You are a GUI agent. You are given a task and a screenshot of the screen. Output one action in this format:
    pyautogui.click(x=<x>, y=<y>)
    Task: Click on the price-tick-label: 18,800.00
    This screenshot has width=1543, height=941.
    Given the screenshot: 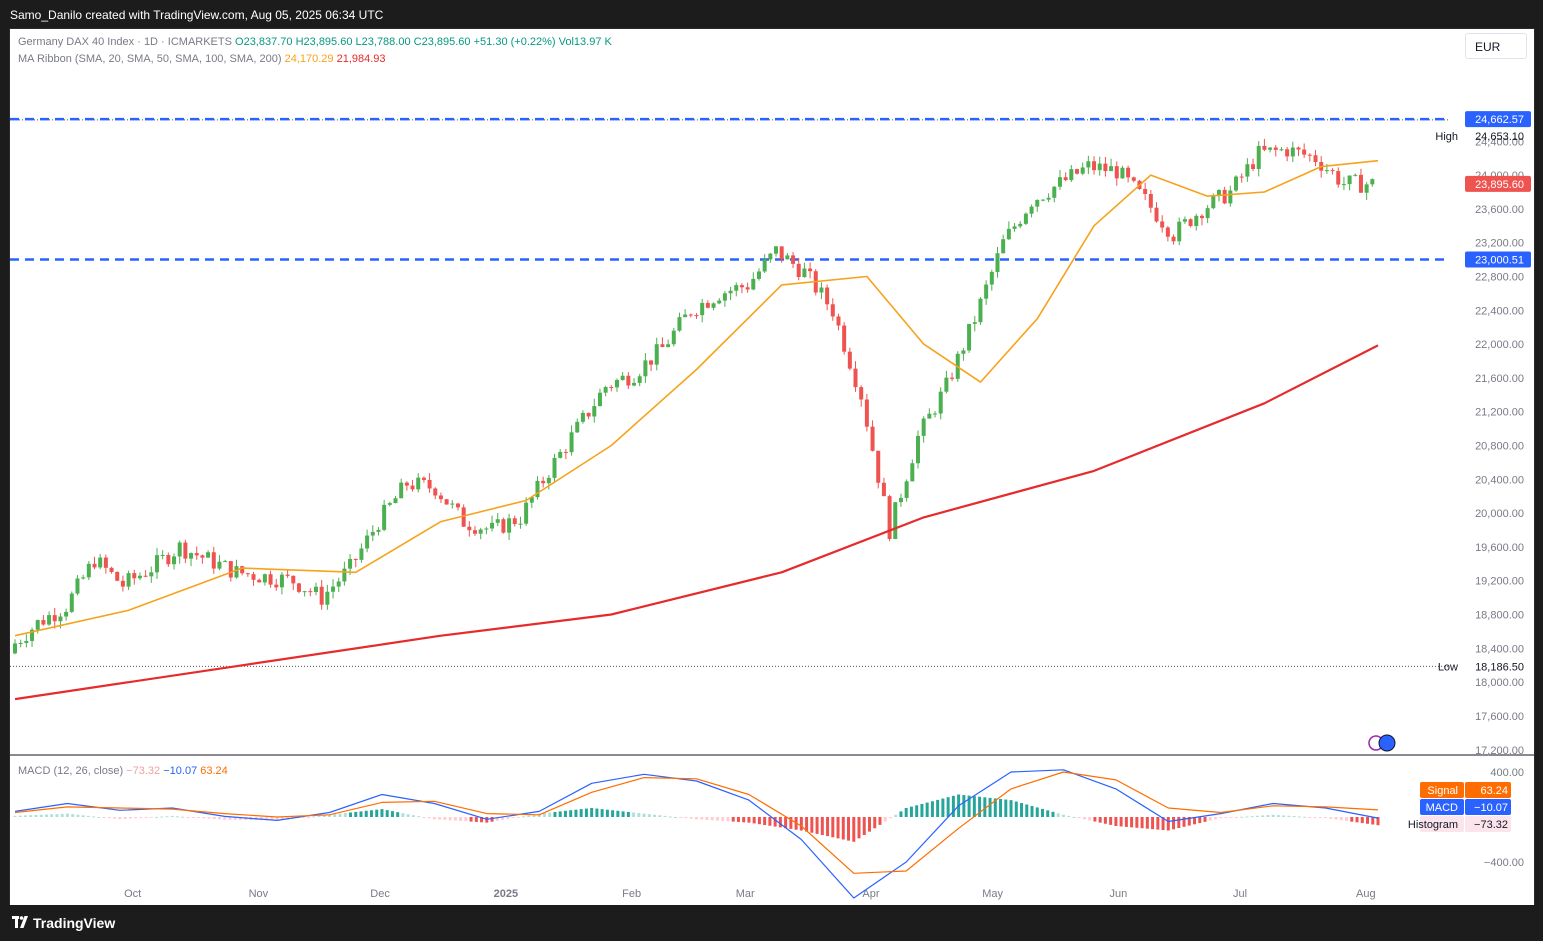 What is the action you would take?
    pyautogui.click(x=1499, y=616)
    